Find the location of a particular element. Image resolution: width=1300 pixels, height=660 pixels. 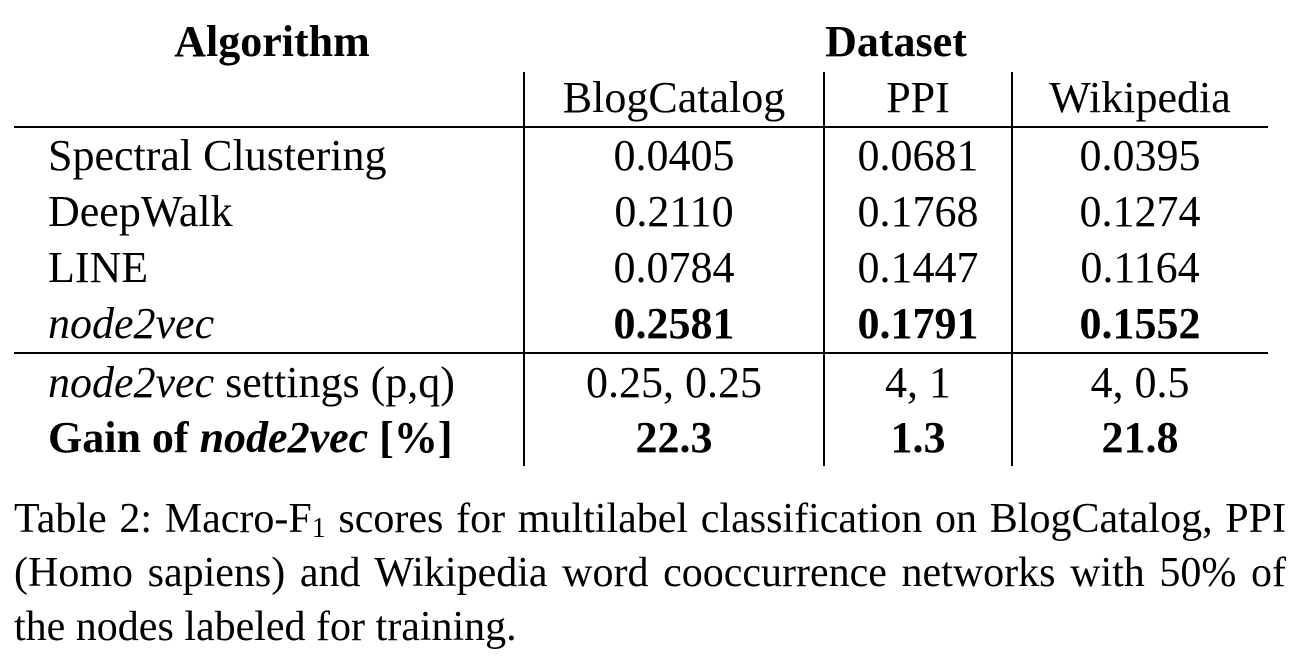

table-cell: 0.0784 is located at coordinates (674, 267).